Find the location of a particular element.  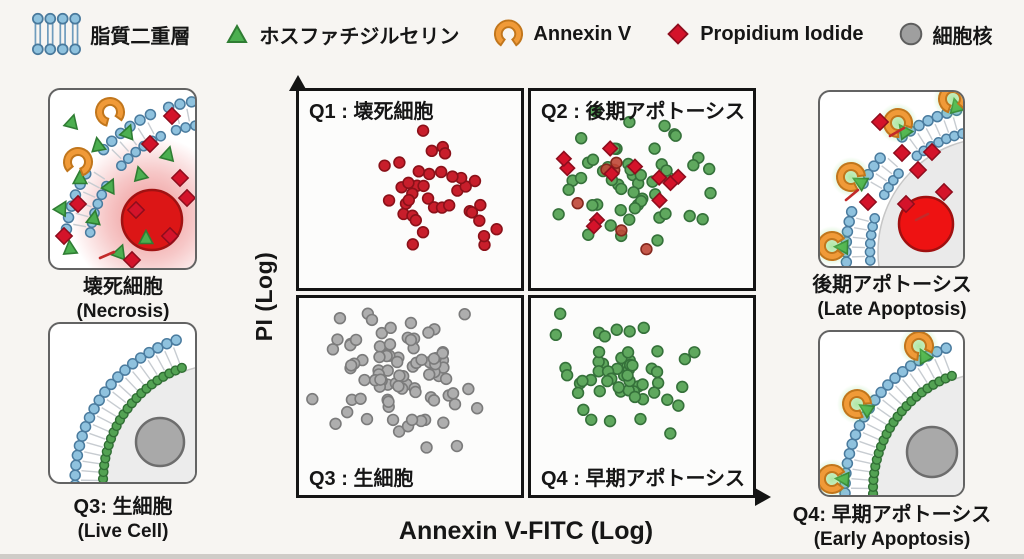

live-cell-panel is located at coordinates (122, 403).